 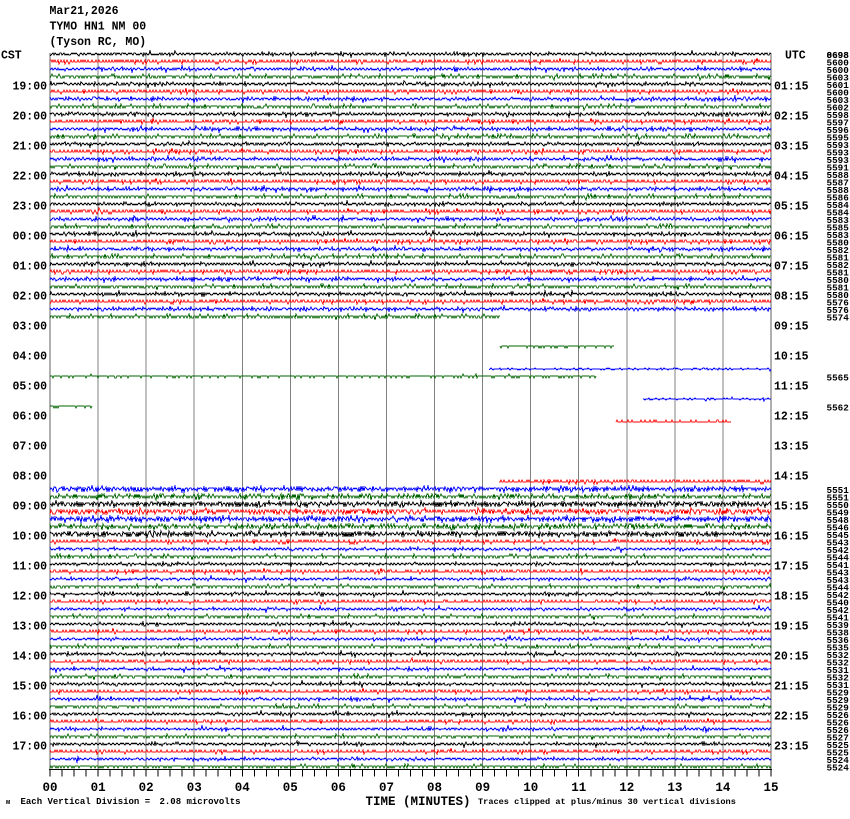 I want to click on svg-text: 22:00, so click(x=29, y=177).